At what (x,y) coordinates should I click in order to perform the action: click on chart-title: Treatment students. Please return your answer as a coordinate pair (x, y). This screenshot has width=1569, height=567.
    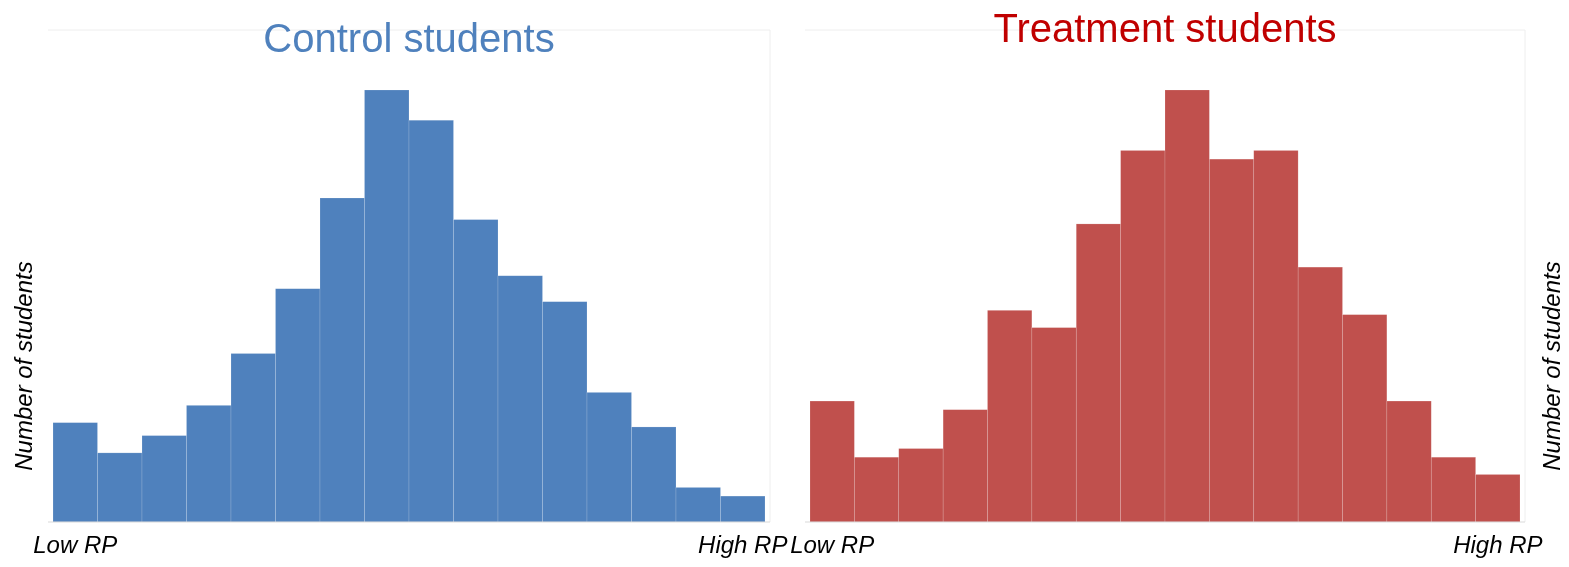
    Looking at the image, I should click on (1165, 28).